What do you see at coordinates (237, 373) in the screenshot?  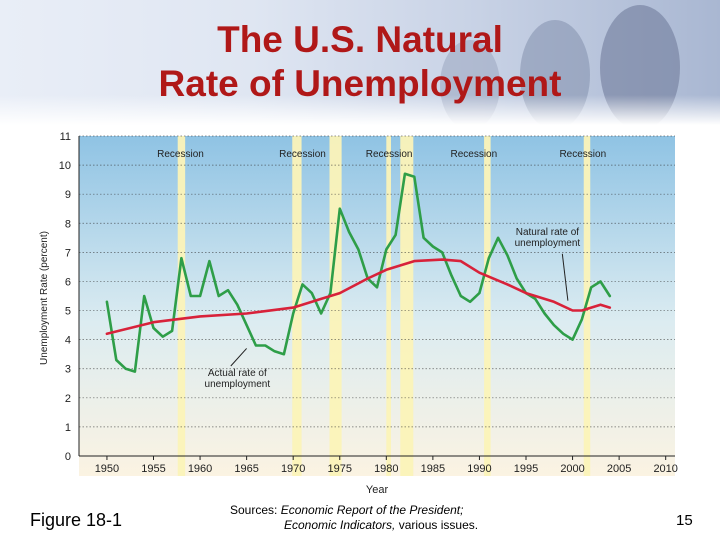 I see `actual-rate-annotation-line1: Actual rate of` at bounding box center [237, 373].